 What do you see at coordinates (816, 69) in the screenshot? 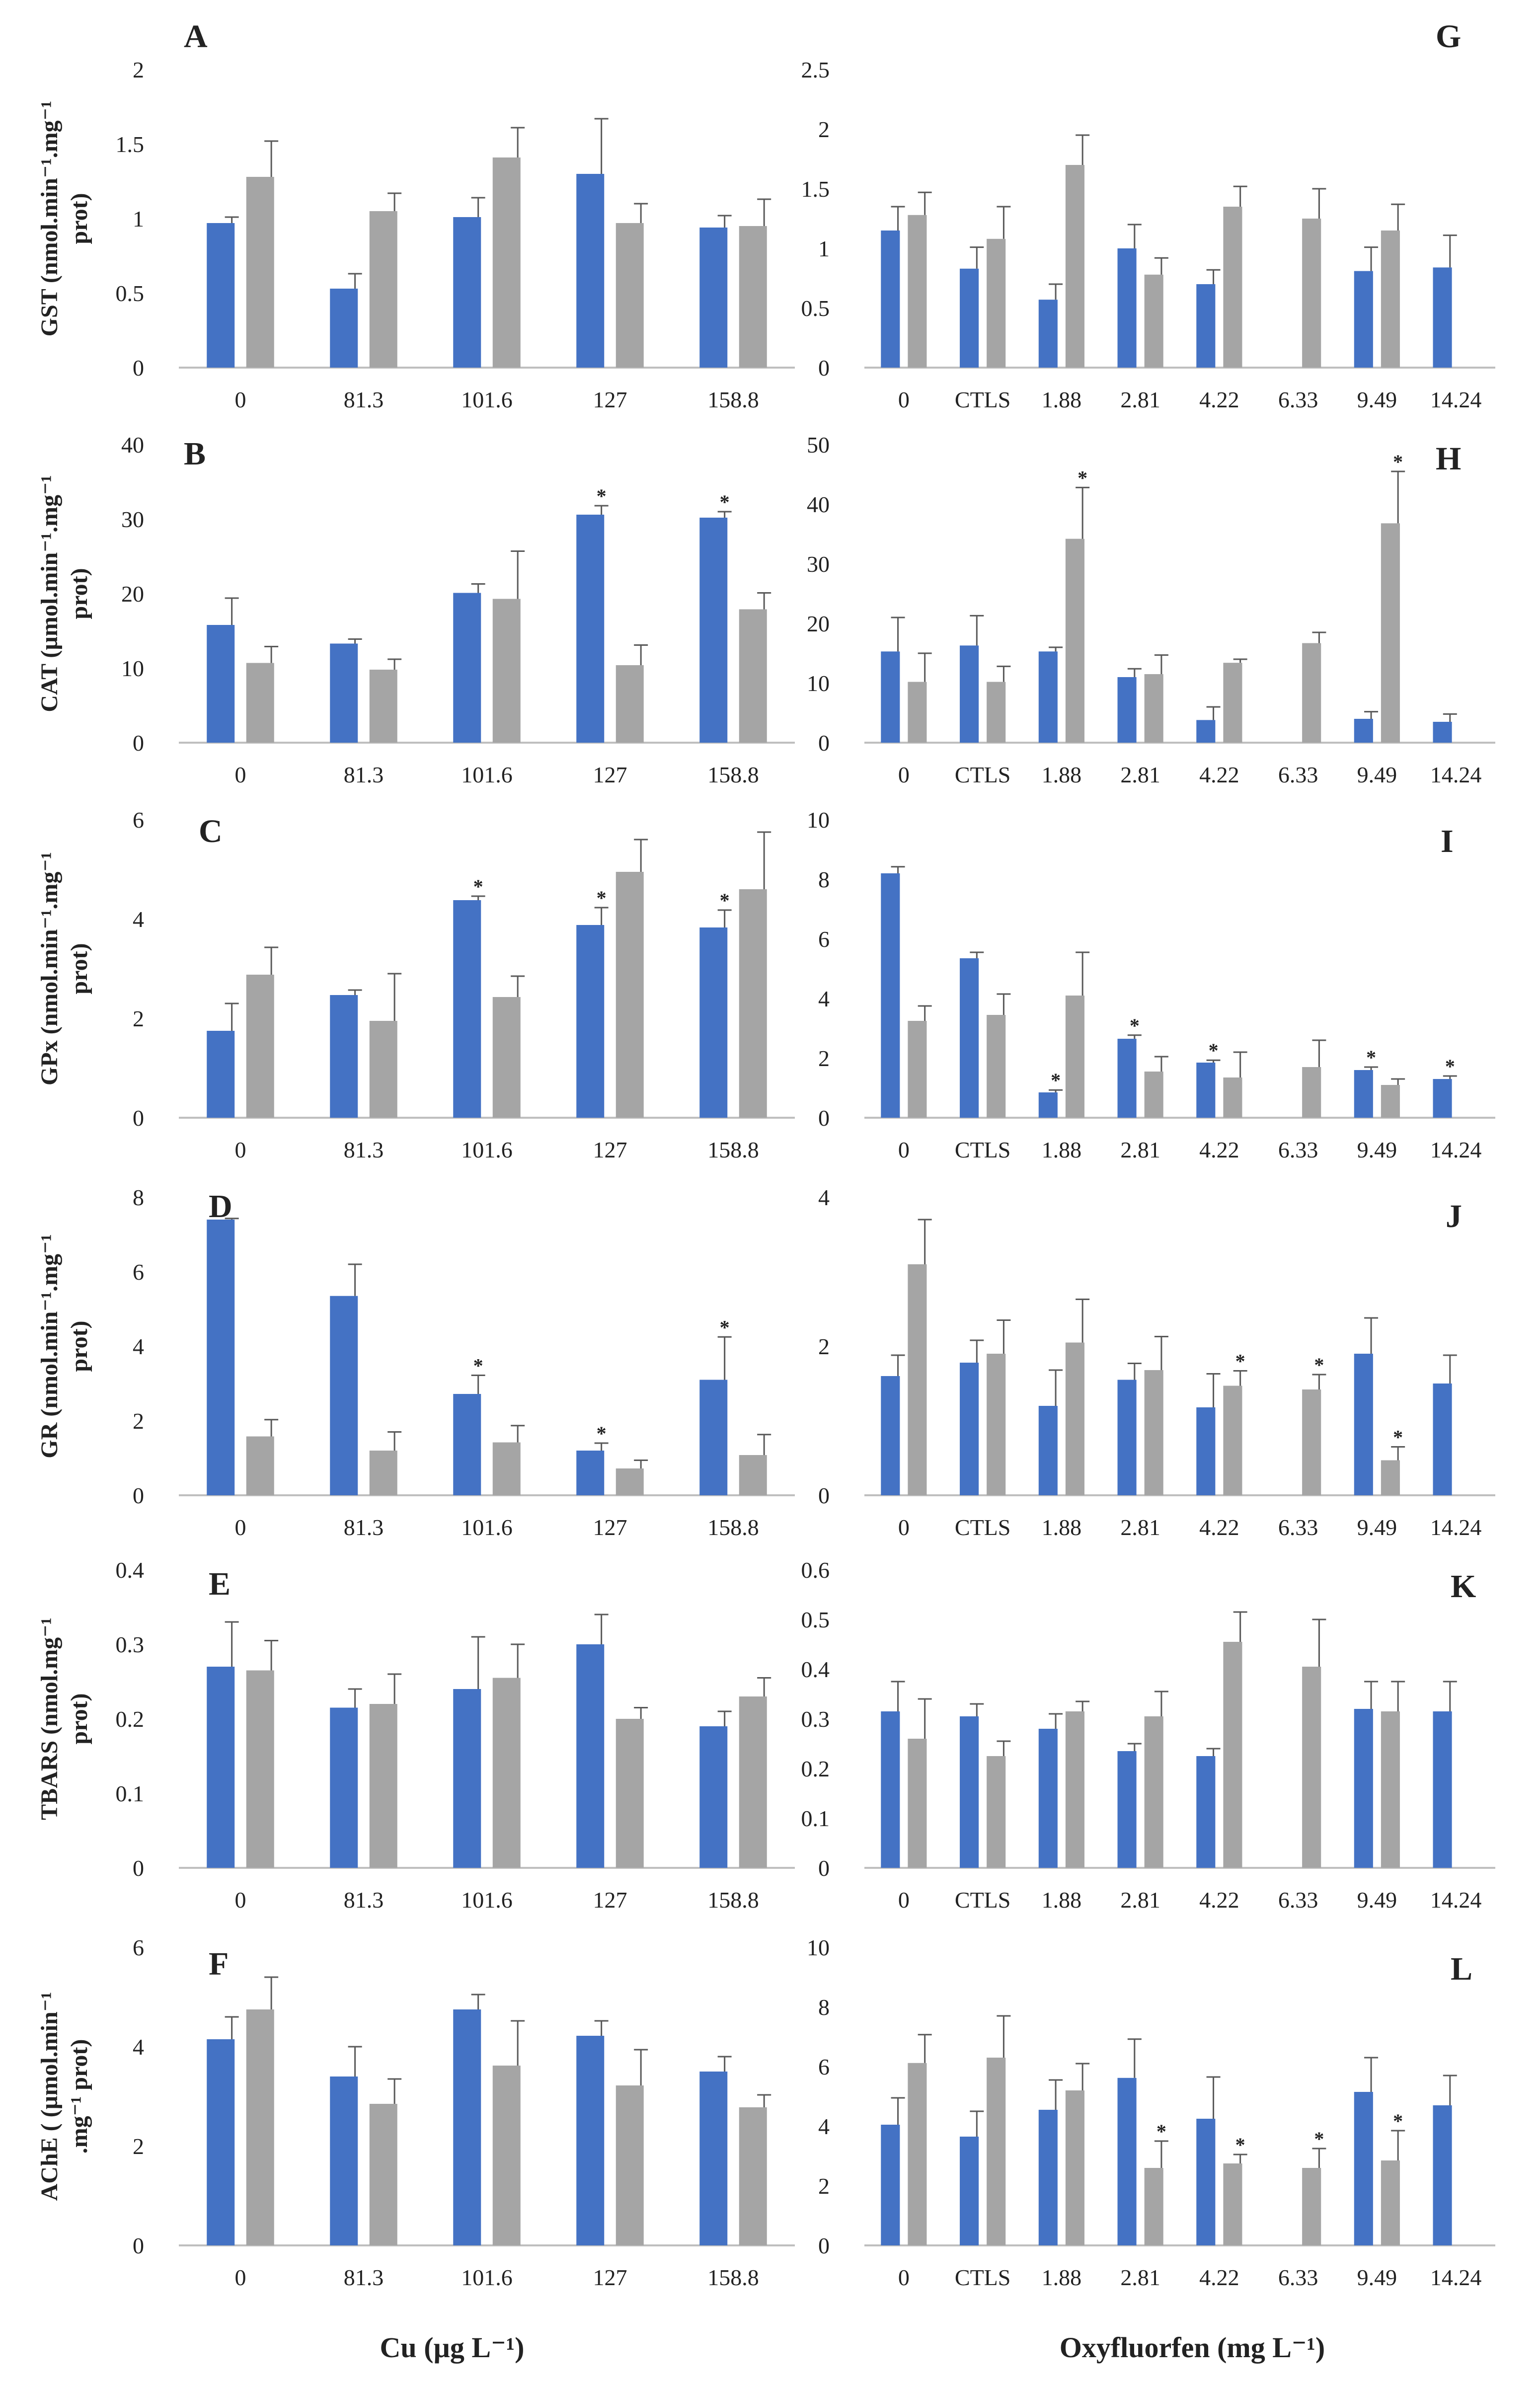
I see `y-tick-label: 2.5` at bounding box center [816, 69].